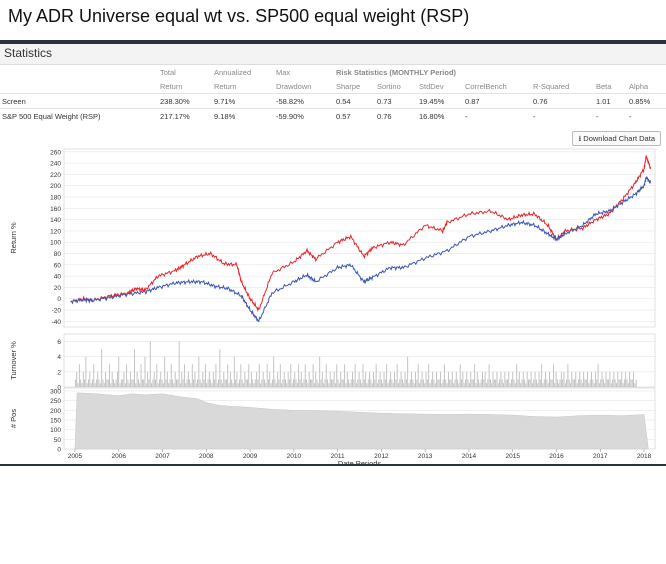 The width and height of the screenshot is (666, 564). Describe the element at coordinates (610, 115) in the screenshot. I see `table-cell: -` at that location.